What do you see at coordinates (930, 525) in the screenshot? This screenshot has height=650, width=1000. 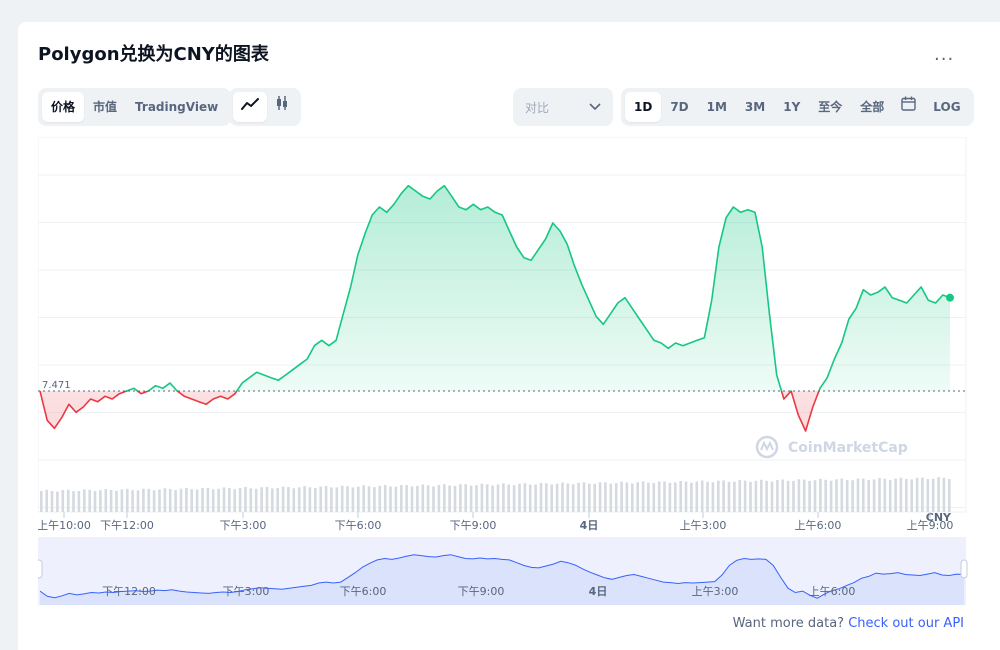 I see `x-axis-tick-label: 上午9:00` at bounding box center [930, 525].